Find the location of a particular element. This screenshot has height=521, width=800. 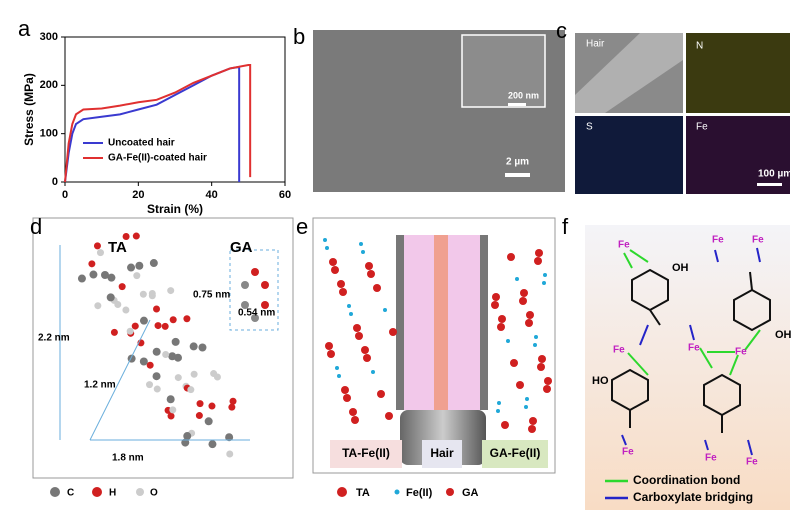

coordination-bonds is located at coordinates (692, 312).